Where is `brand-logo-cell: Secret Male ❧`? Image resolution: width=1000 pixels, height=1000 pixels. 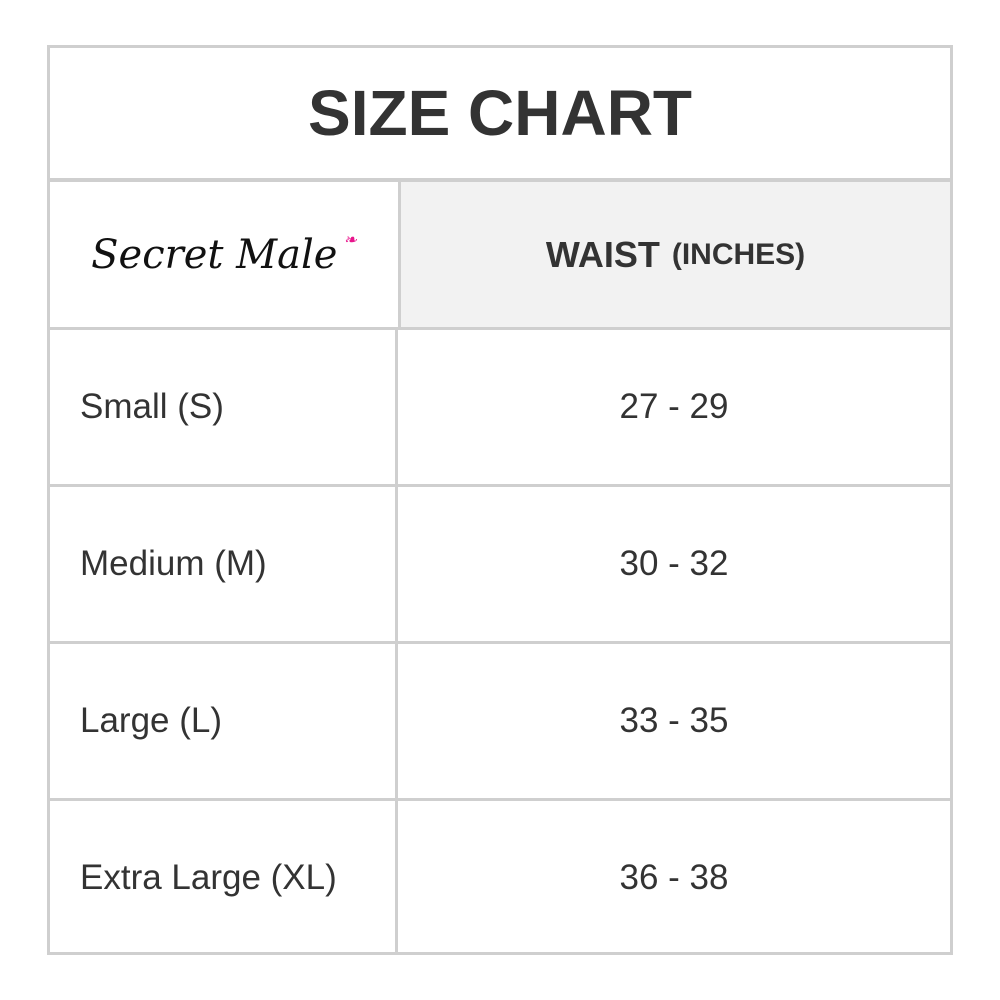 brand-logo-cell: Secret Male ❧ is located at coordinates (225, 254).